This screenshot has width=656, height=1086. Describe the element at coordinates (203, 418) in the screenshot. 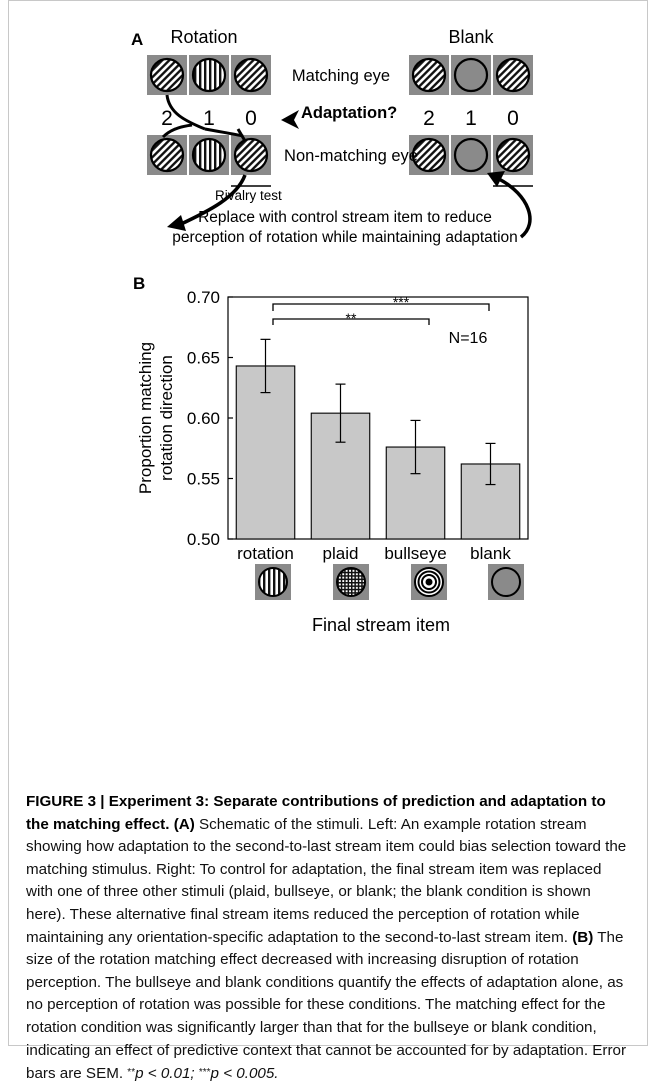

I see `y-tick-label: 0.60` at that location.